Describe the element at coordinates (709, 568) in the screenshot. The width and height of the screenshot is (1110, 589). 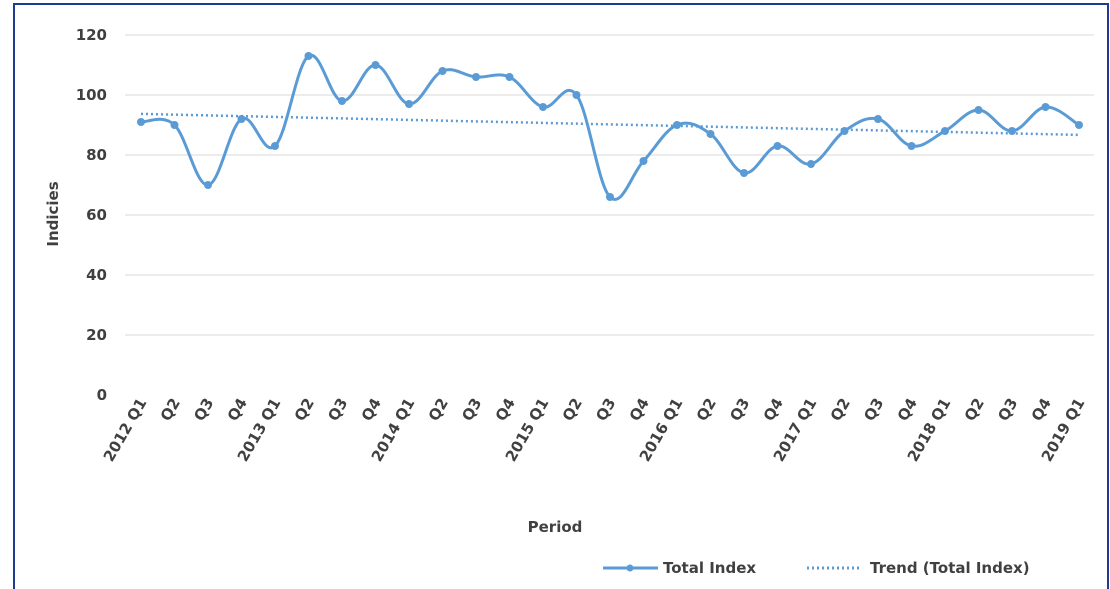
I see `legend-total-index-label: Total Index` at that location.